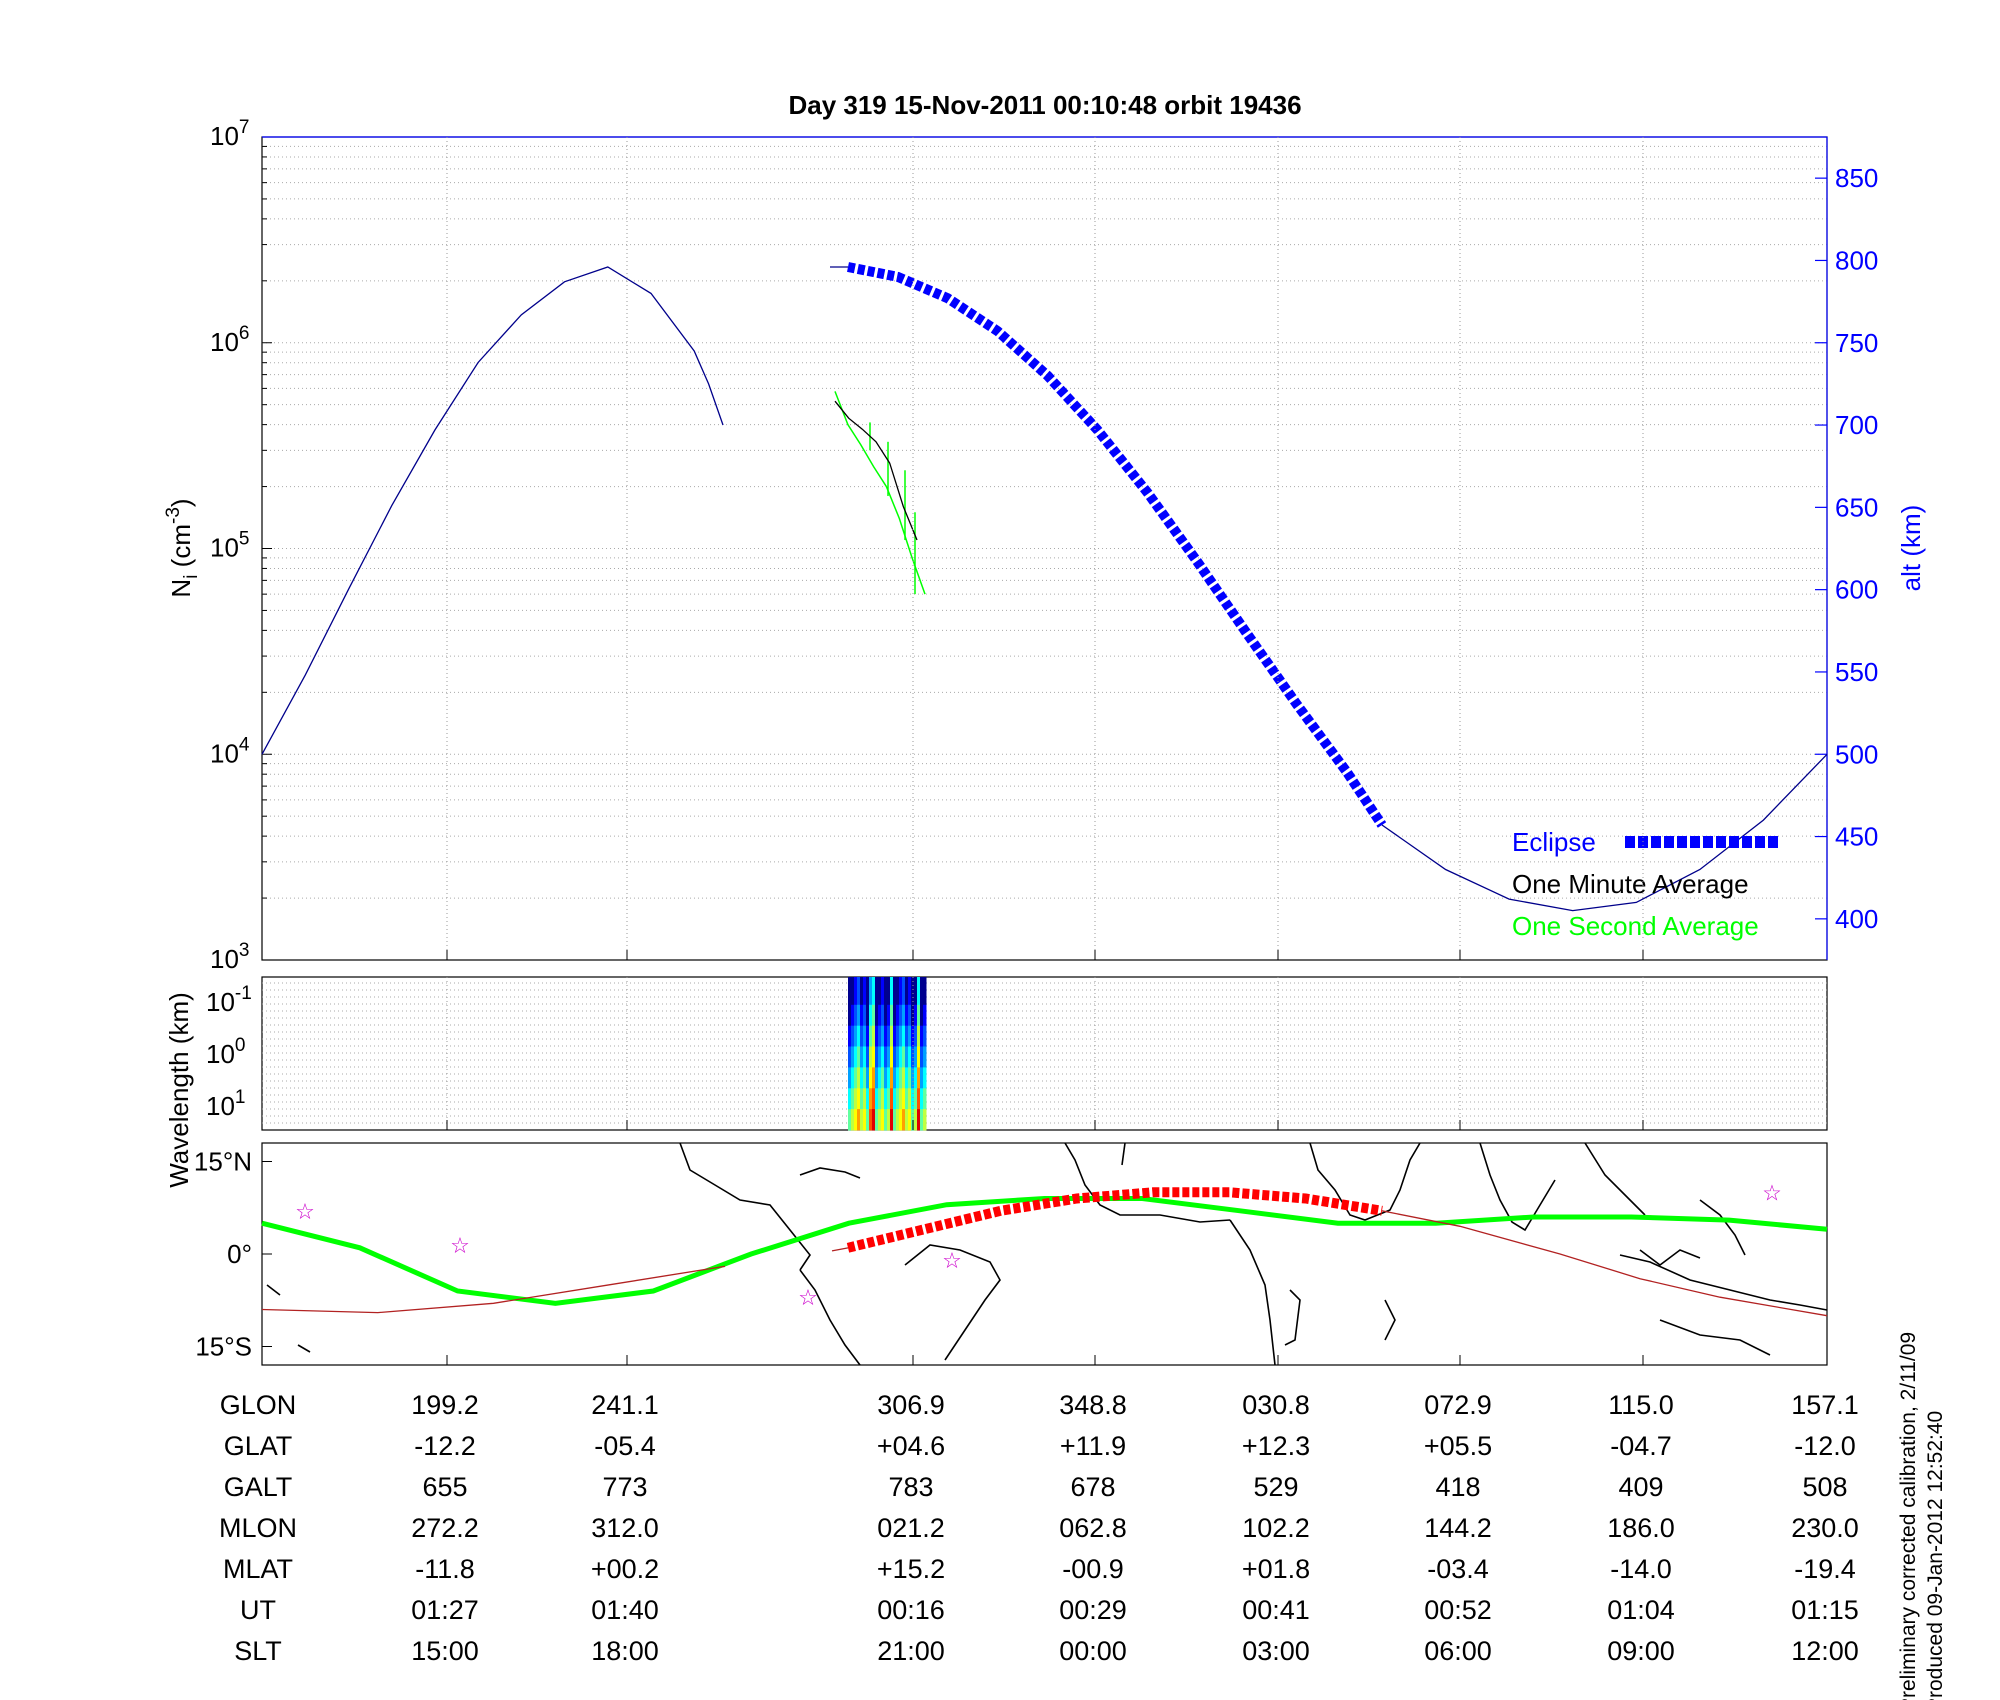 The height and width of the screenshot is (1700, 2000). I want to click on table-cell: -12.0, so click(1825, 1446).